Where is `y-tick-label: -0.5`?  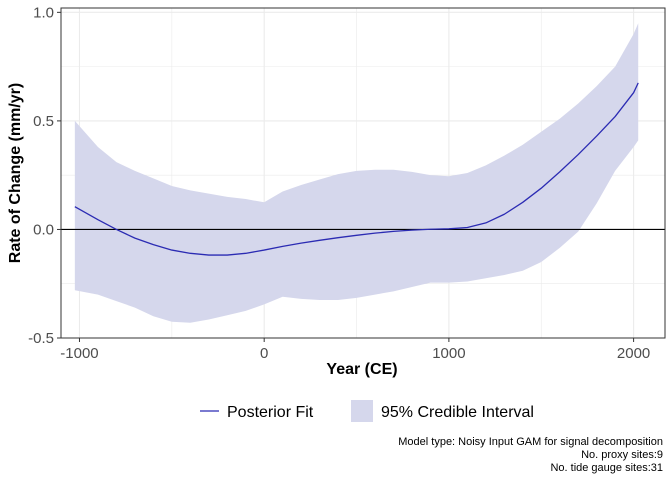
y-tick-label: -0.5 is located at coordinates (41, 338).